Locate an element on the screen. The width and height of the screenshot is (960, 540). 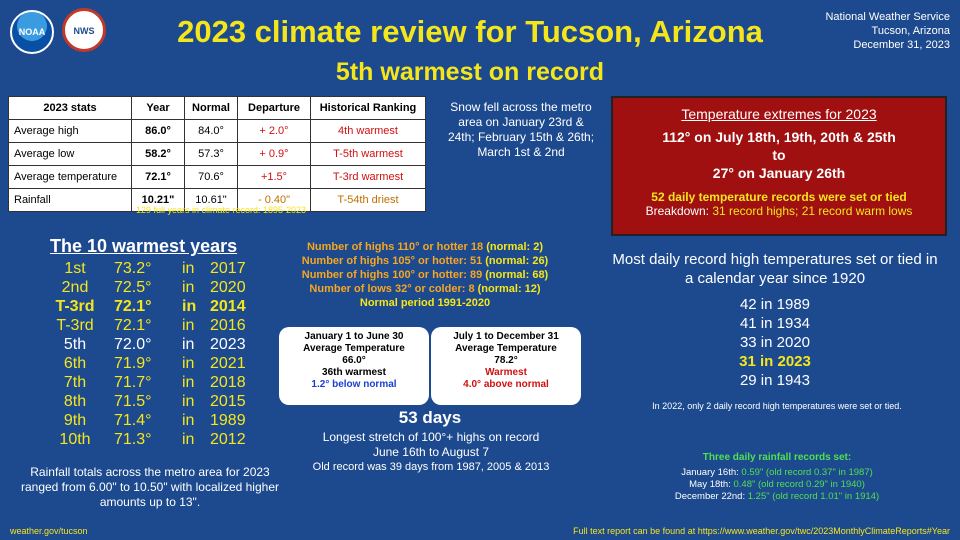
table-cell: T-54th driest is located at coordinates (368, 200).